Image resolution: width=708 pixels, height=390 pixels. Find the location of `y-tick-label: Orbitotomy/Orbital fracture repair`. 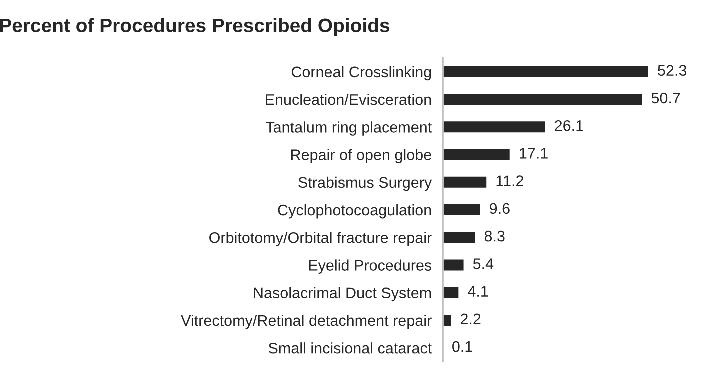

y-tick-label: Orbitotomy/Orbital fracture repair is located at coordinates (321, 239).